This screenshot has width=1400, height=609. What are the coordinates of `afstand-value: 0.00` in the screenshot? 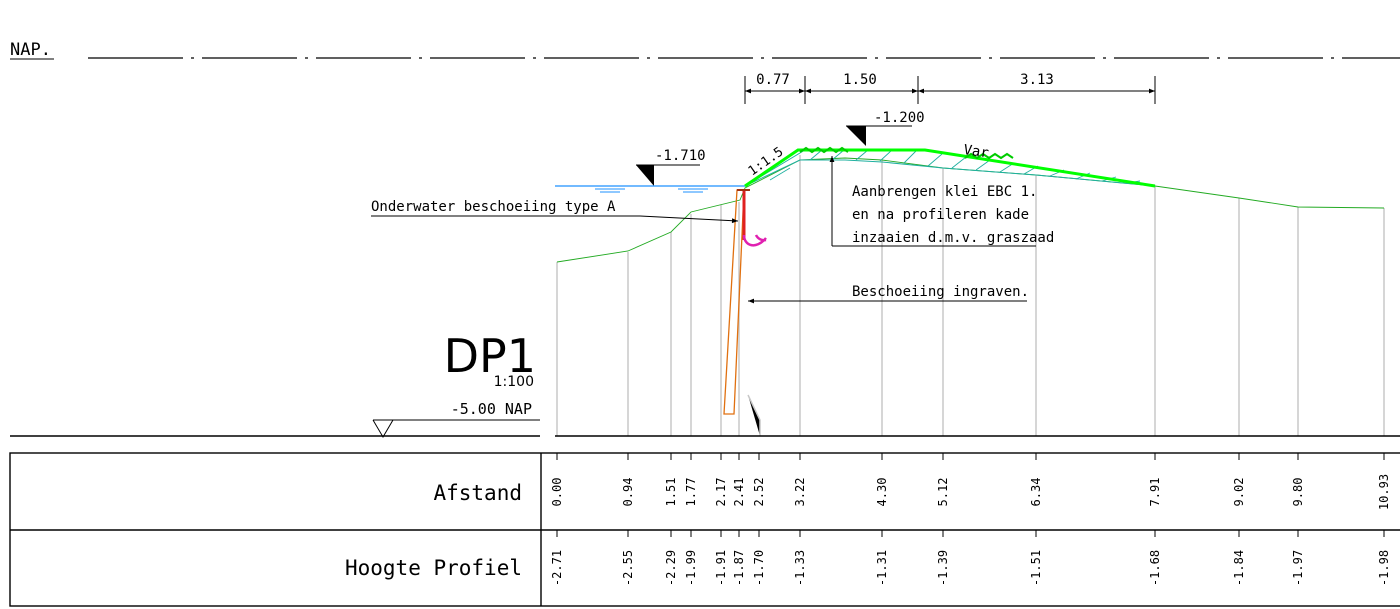 It's located at (557, 492).